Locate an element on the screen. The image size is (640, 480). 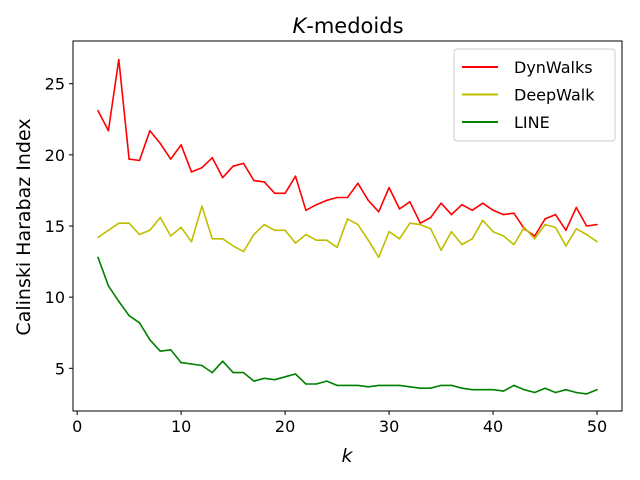
x-tick-label: 20 is located at coordinates (285, 426).